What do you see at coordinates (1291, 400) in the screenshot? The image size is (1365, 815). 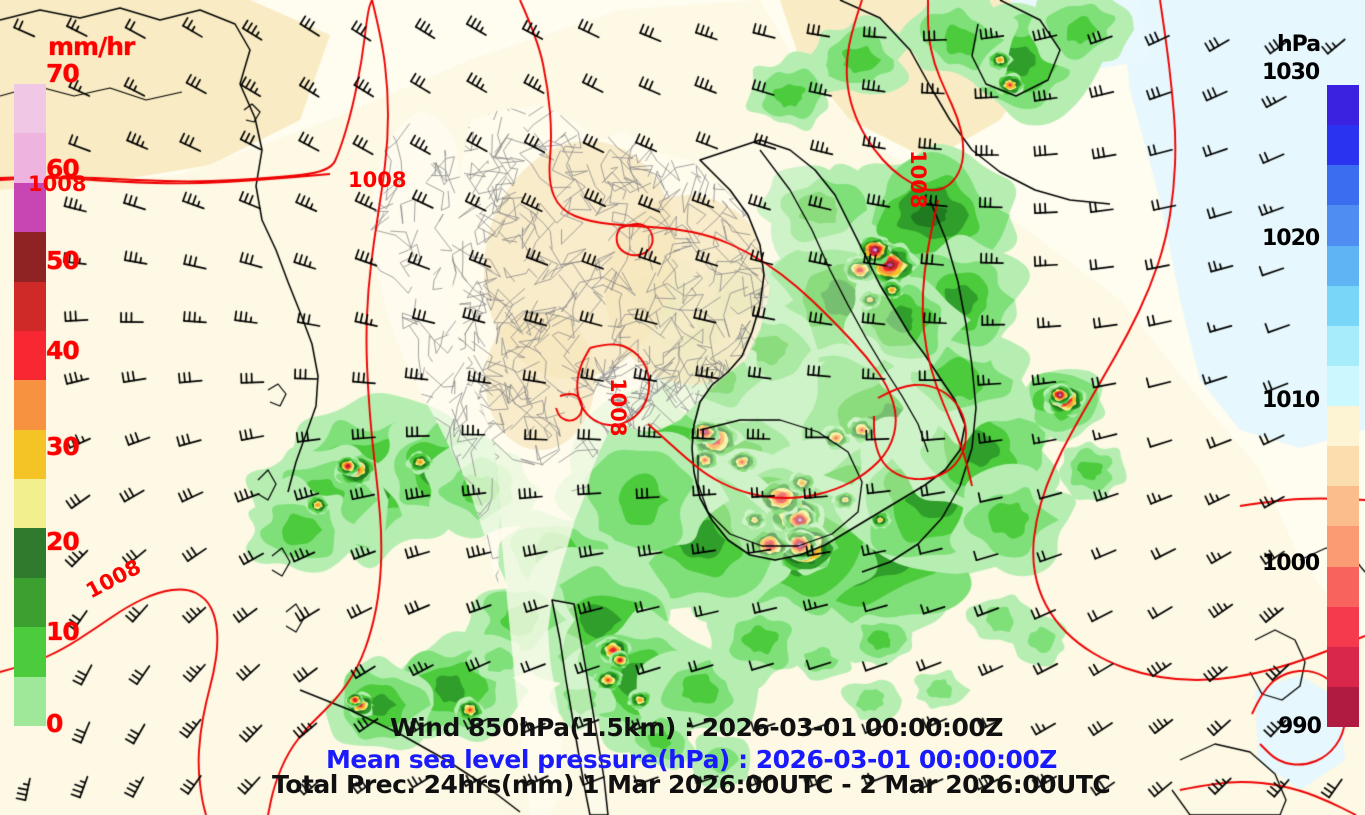 I see `pressure-tick-label: 1010` at bounding box center [1291, 400].